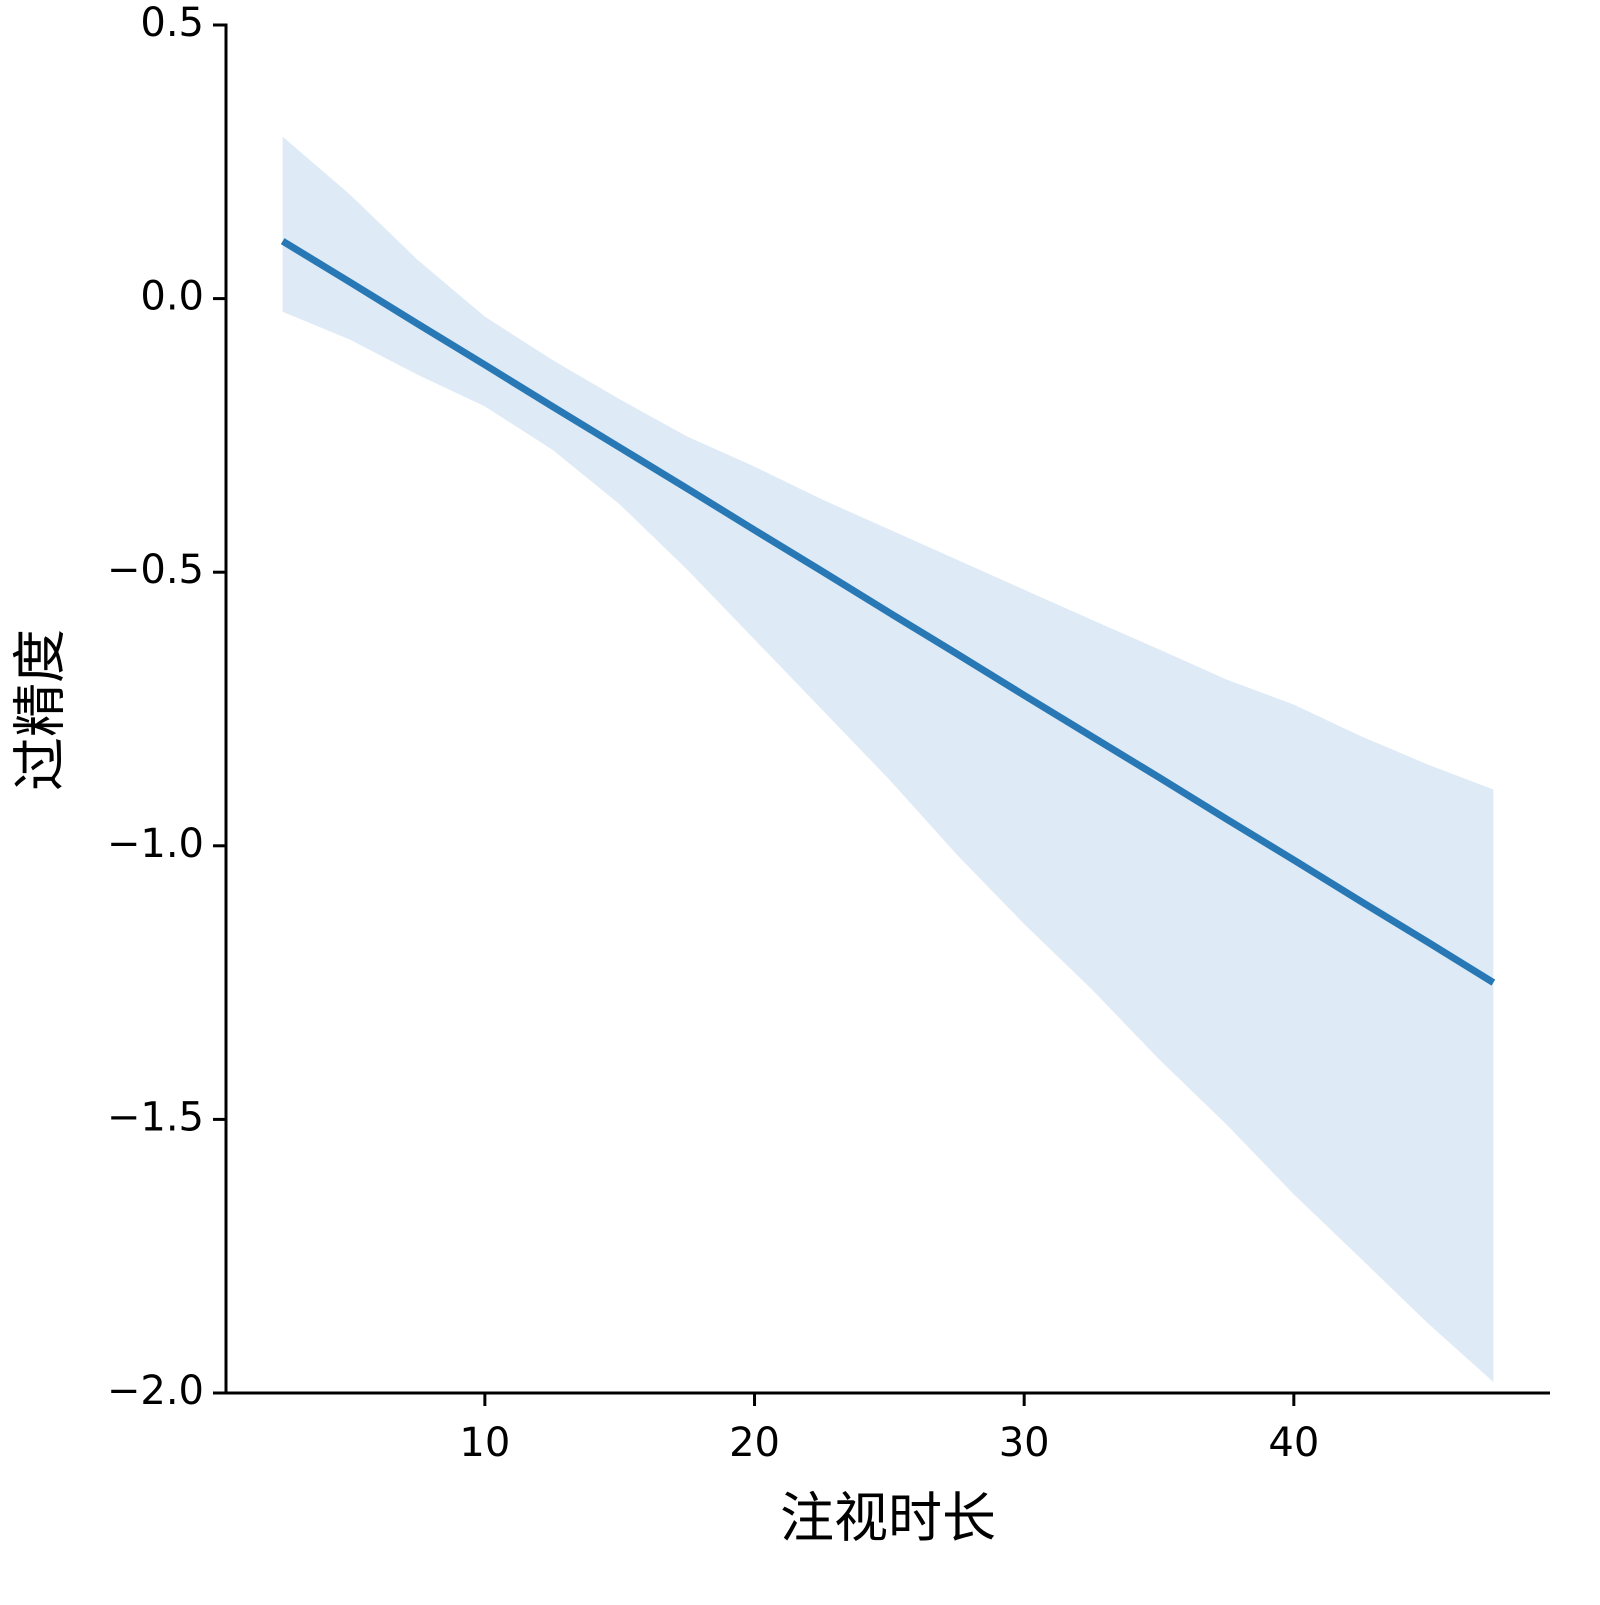 The width and height of the screenshot is (1600, 1605). What do you see at coordinates (888, 1518) in the screenshot?
I see `x-axis-label: 注视时长` at bounding box center [888, 1518].